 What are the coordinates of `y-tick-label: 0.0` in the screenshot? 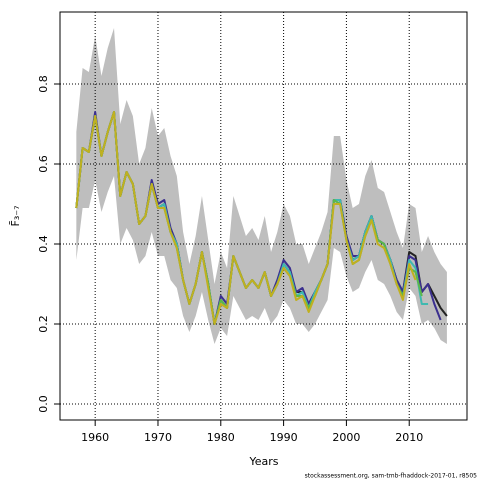 It's located at (43, 404).